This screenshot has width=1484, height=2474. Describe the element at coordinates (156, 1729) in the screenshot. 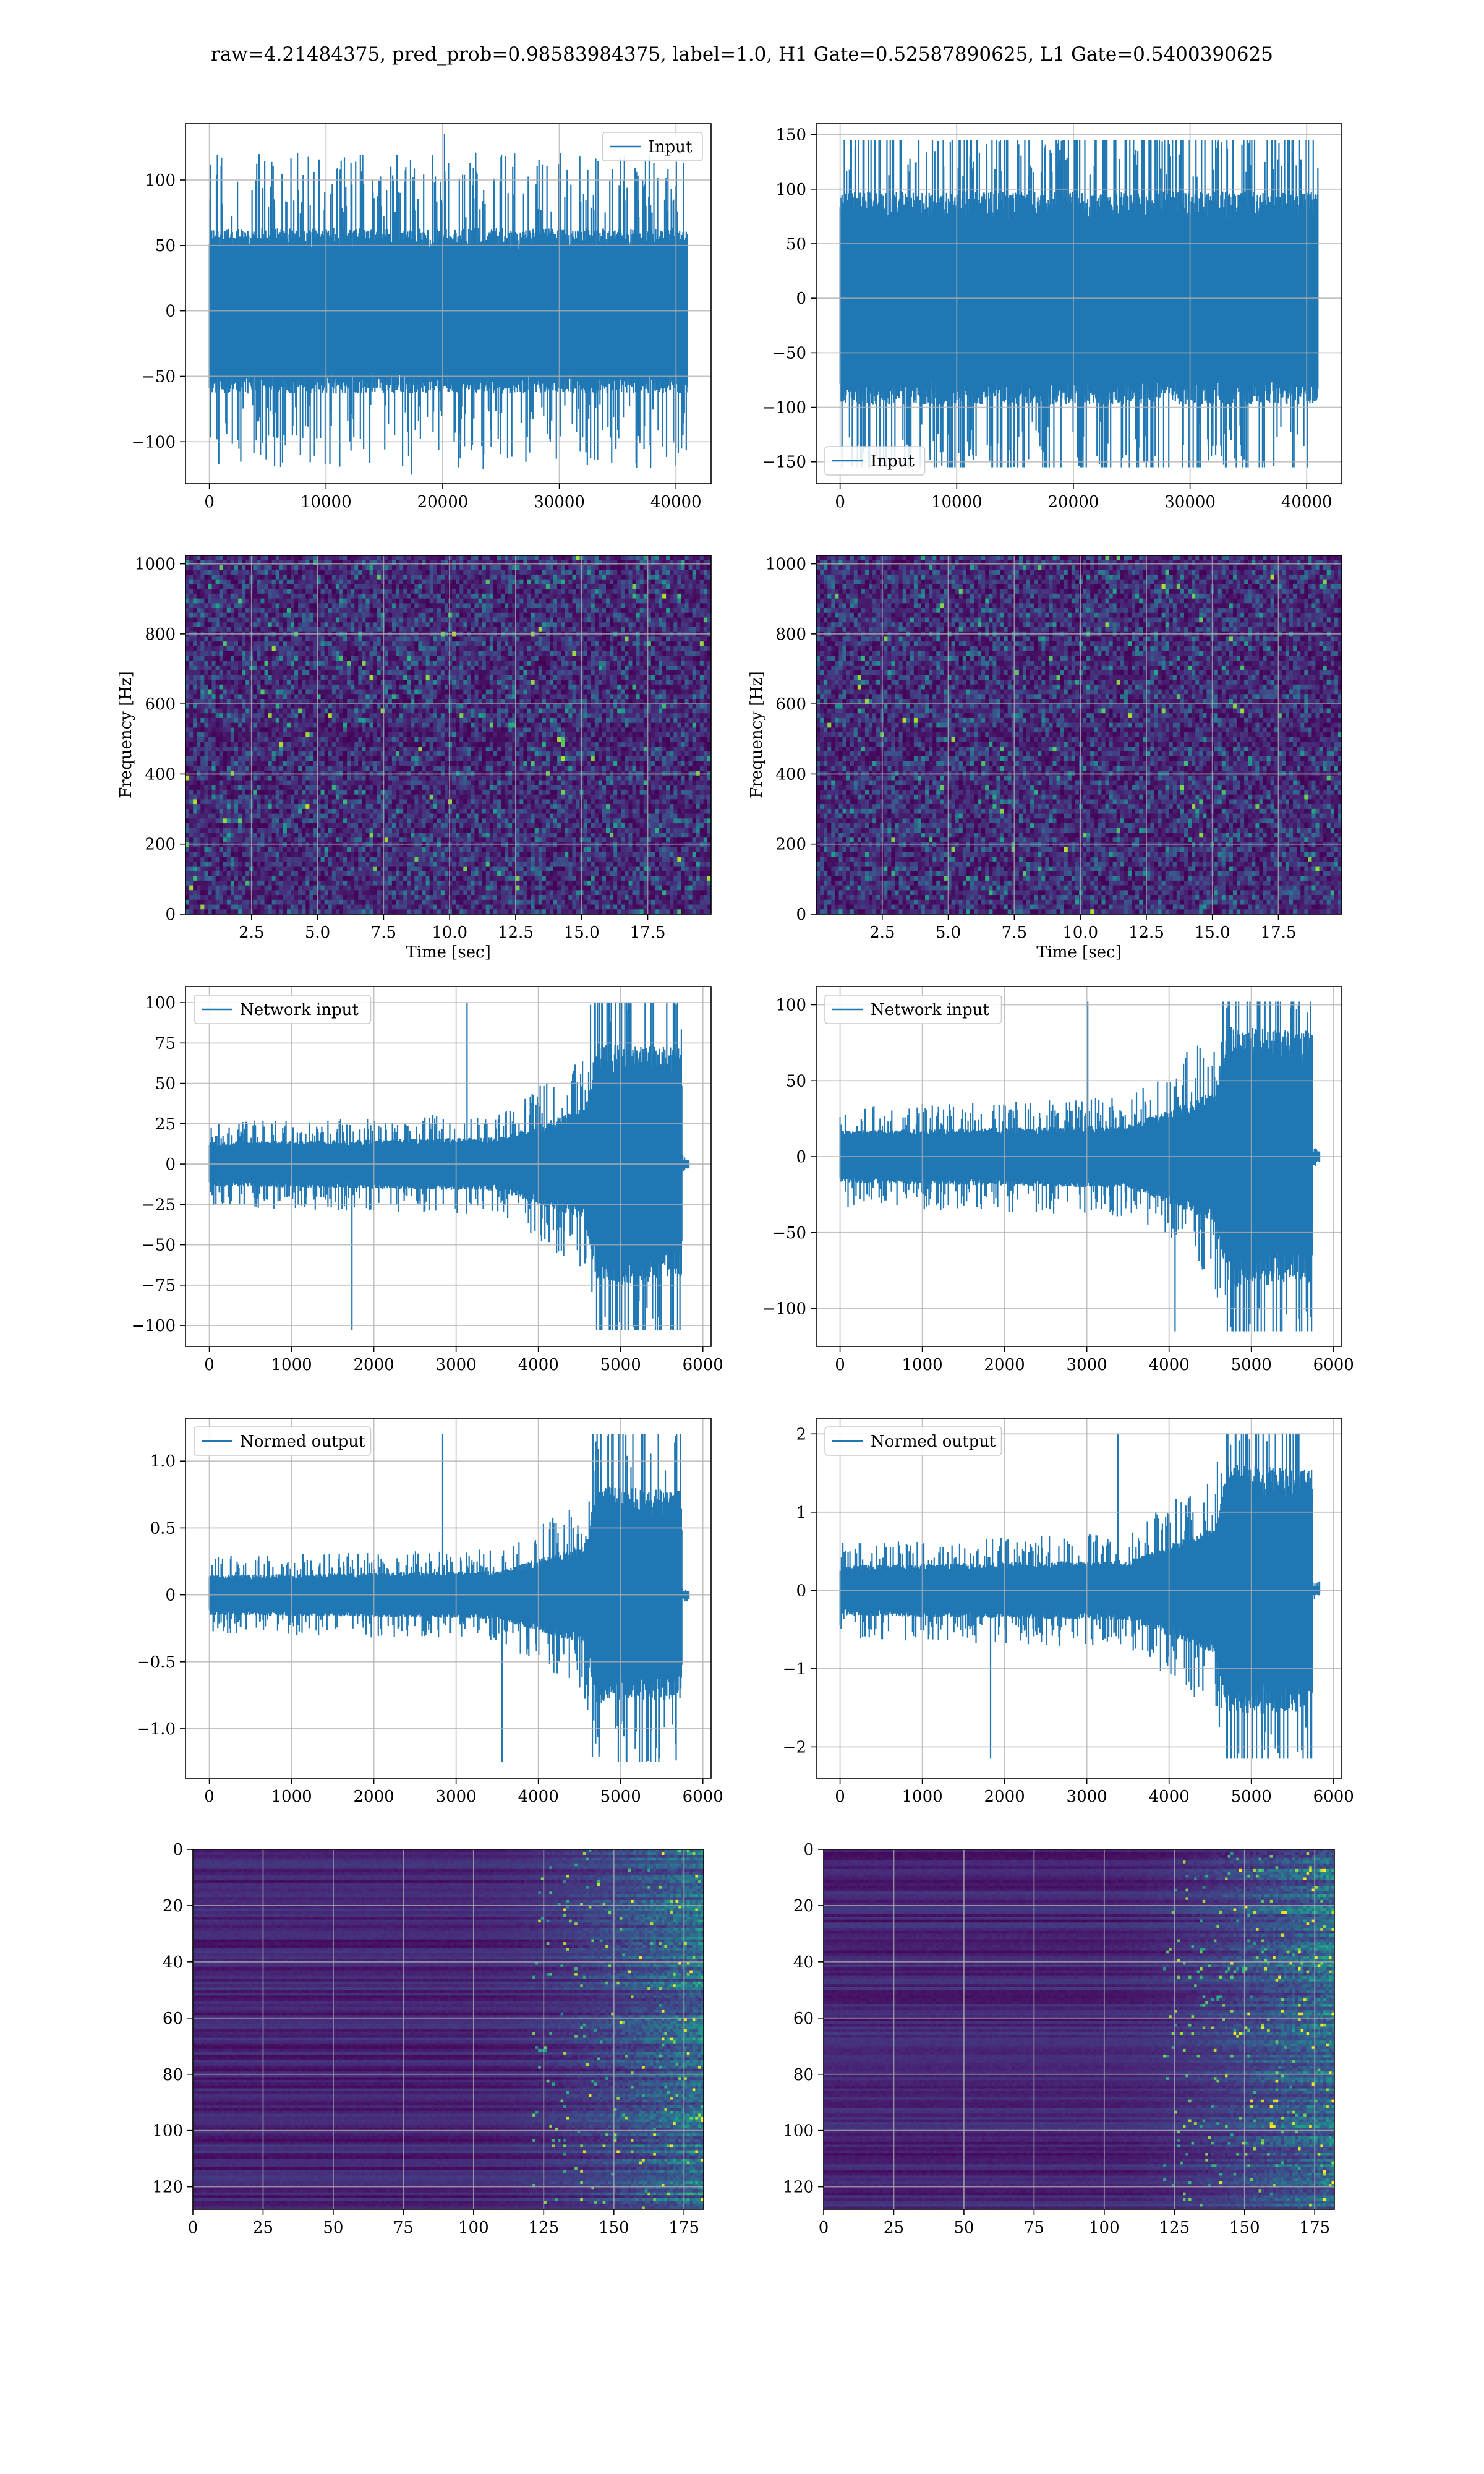

I see `y-tick-label: −1.0` at that location.